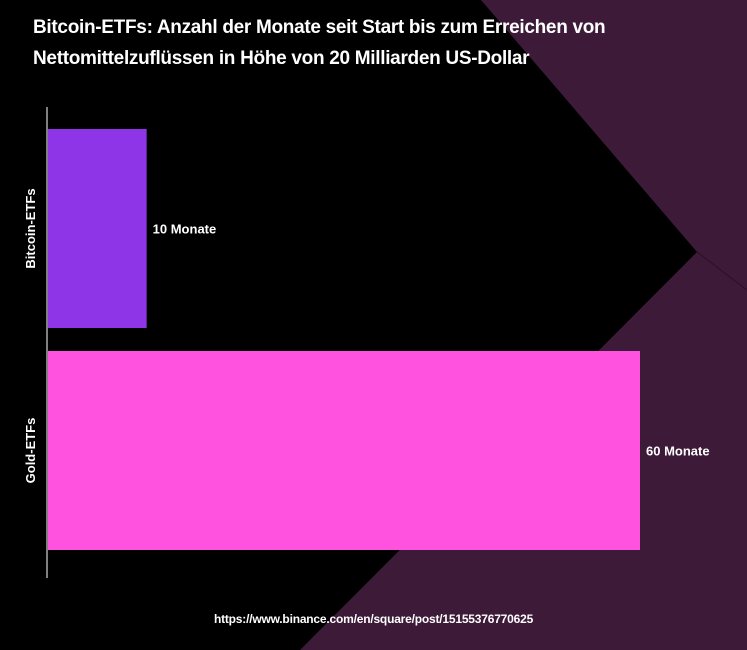 The height and width of the screenshot is (650, 747). I want to click on data-label: 10 Monate, so click(185, 229).